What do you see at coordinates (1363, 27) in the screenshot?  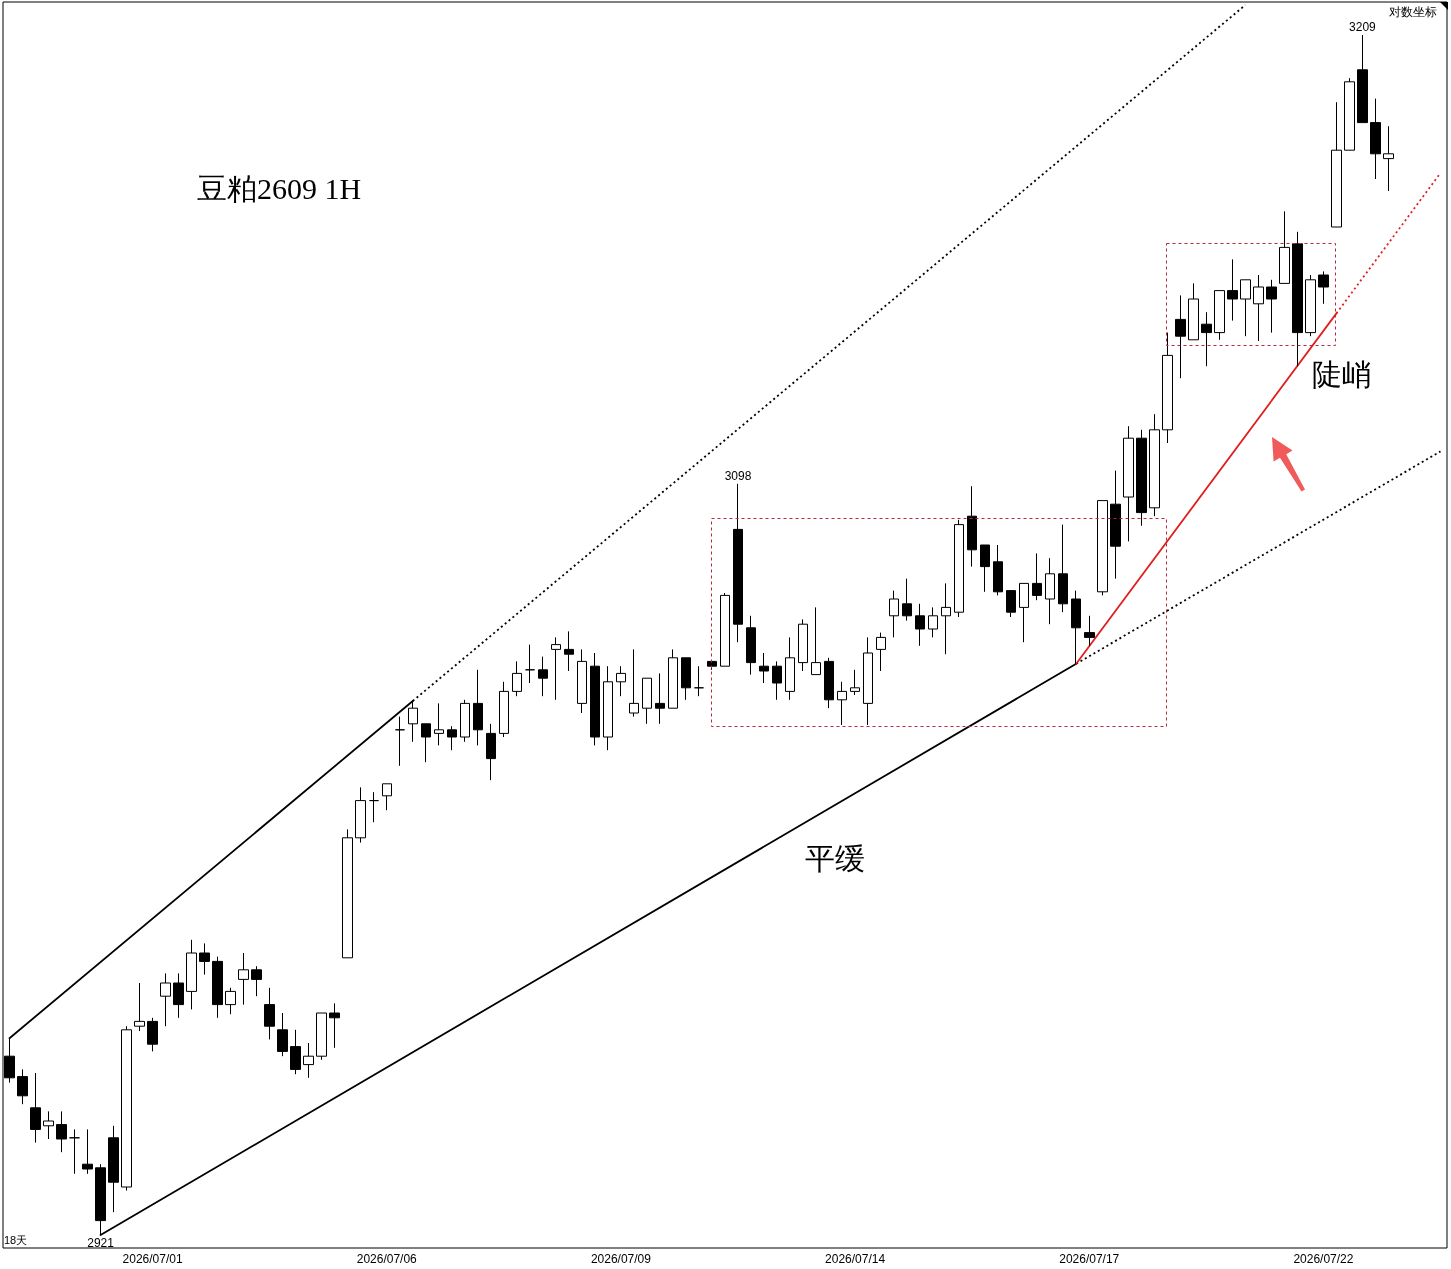 I see `annotation: 3209` at bounding box center [1363, 27].